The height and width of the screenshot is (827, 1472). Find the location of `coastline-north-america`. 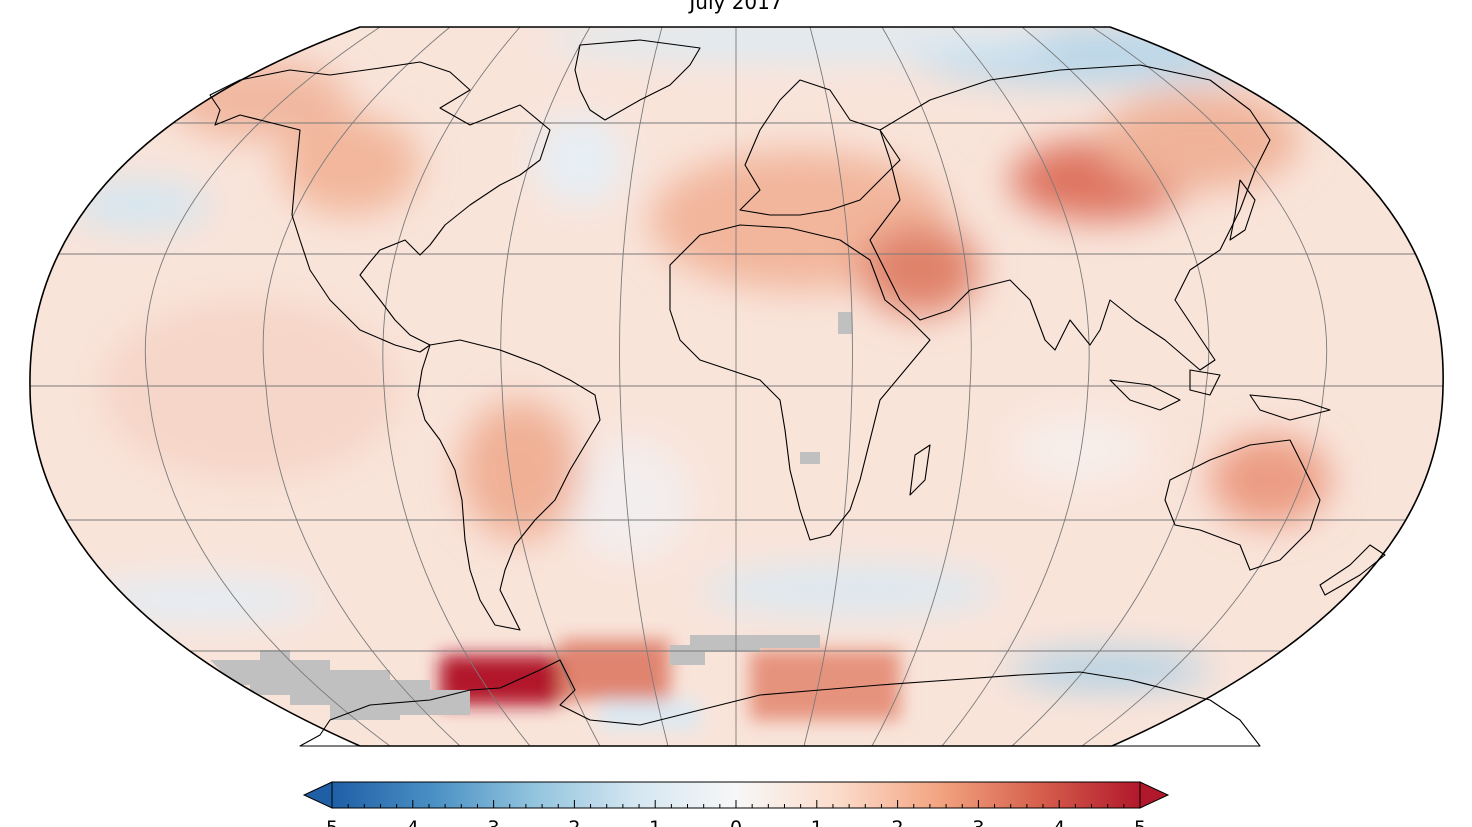

coastline-north-america is located at coordinates (380, 207).